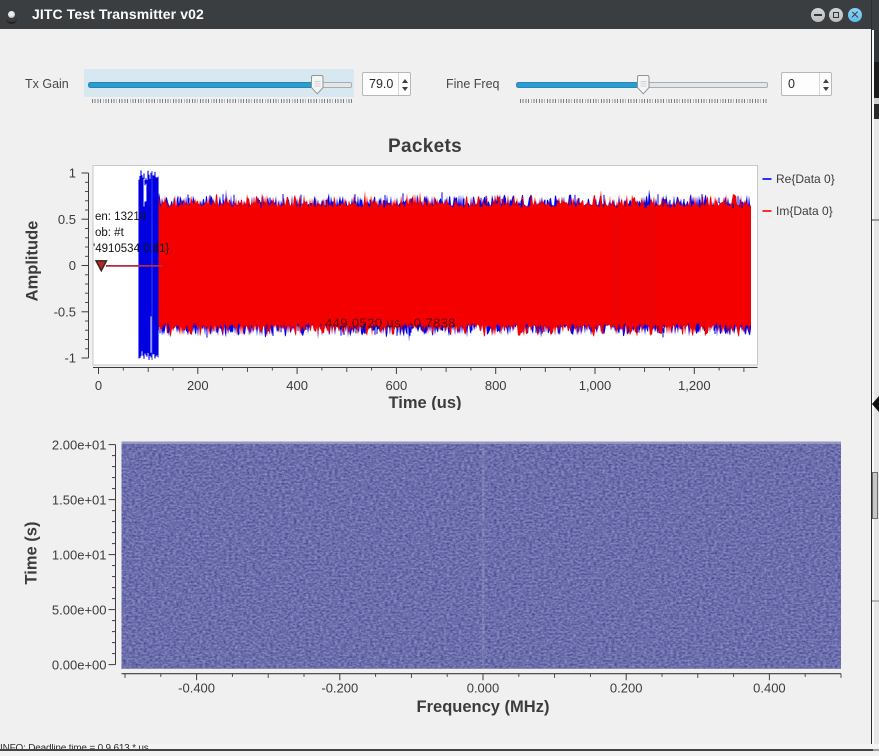  Describe the element at coordinates (805, 179) in the screenshot. I see `svg-text: Re{Data 0}` at that location.